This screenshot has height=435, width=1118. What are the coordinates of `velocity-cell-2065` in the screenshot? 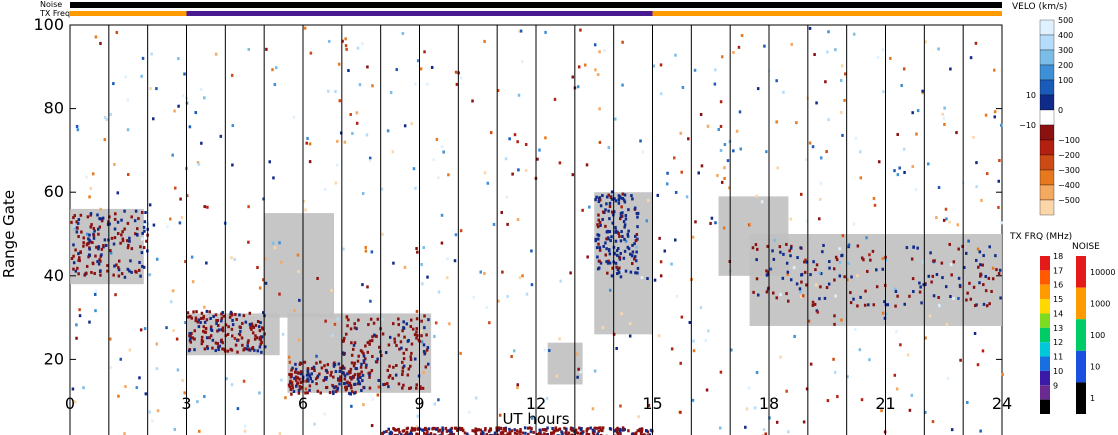 It's located at (925, 285).